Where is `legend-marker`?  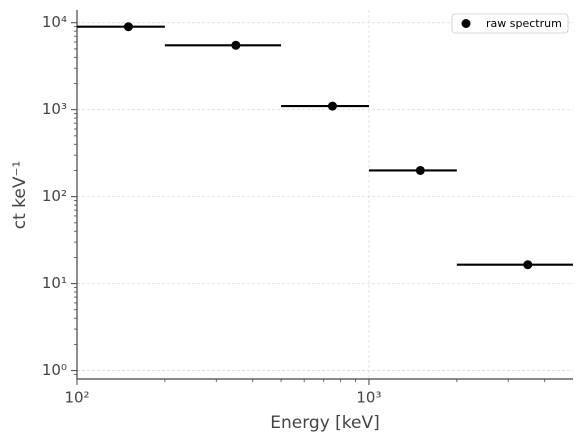 legend-marker is located at coordinates (466, 23).